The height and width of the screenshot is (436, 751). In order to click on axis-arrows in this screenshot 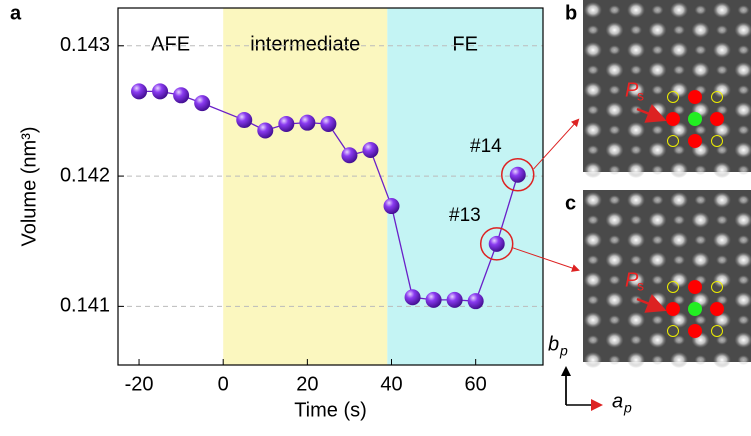, I will do `click(583, 388)`.